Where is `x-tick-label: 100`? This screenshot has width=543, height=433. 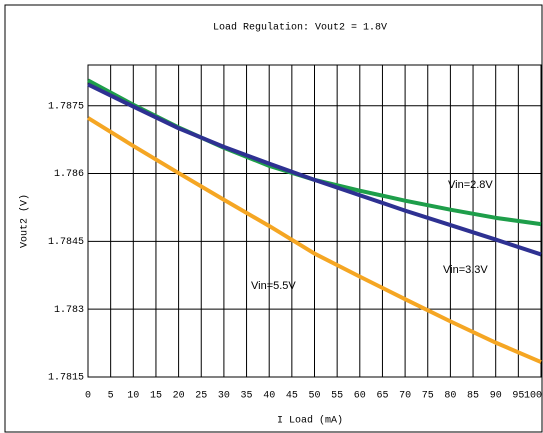 x-tick-label: 100 is located at coordinates (533, 396).